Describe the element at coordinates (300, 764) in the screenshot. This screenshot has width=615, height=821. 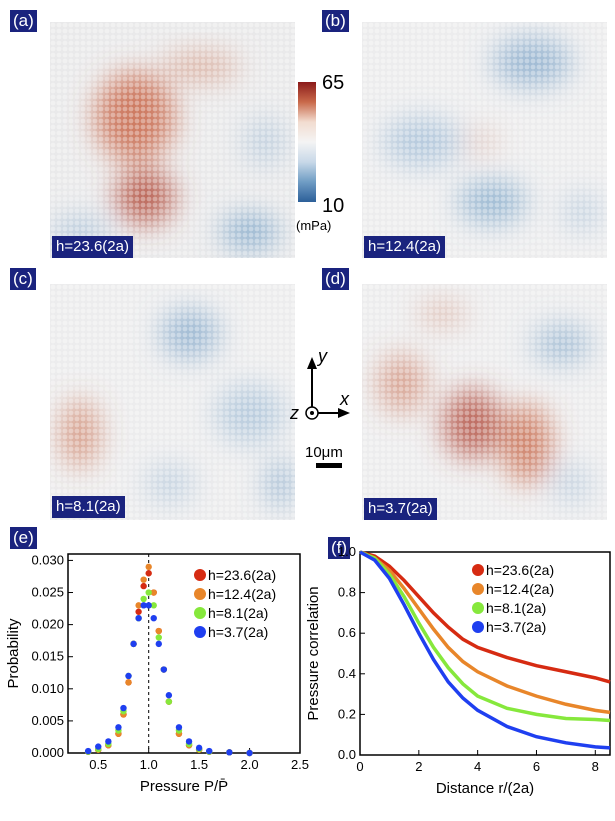
I see `x-tick-label: 2.5` at that location.